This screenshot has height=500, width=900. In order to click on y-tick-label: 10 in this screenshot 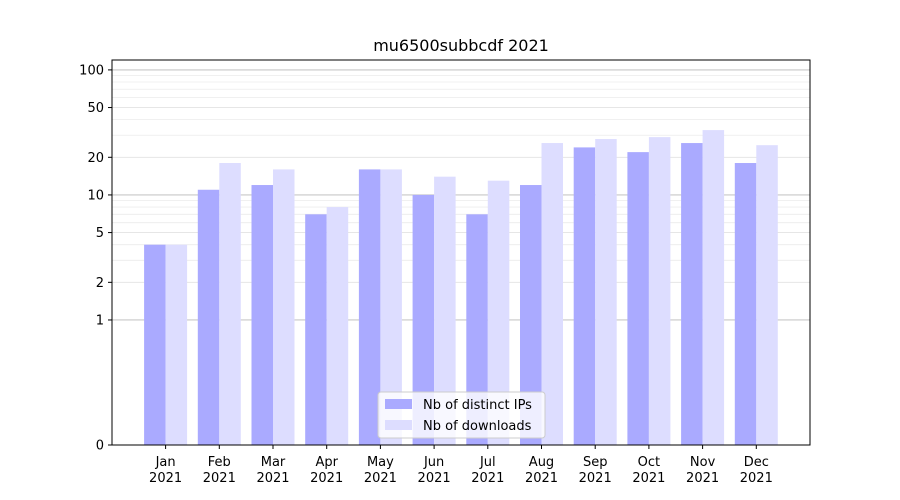, I will do `click(95, 195)`.